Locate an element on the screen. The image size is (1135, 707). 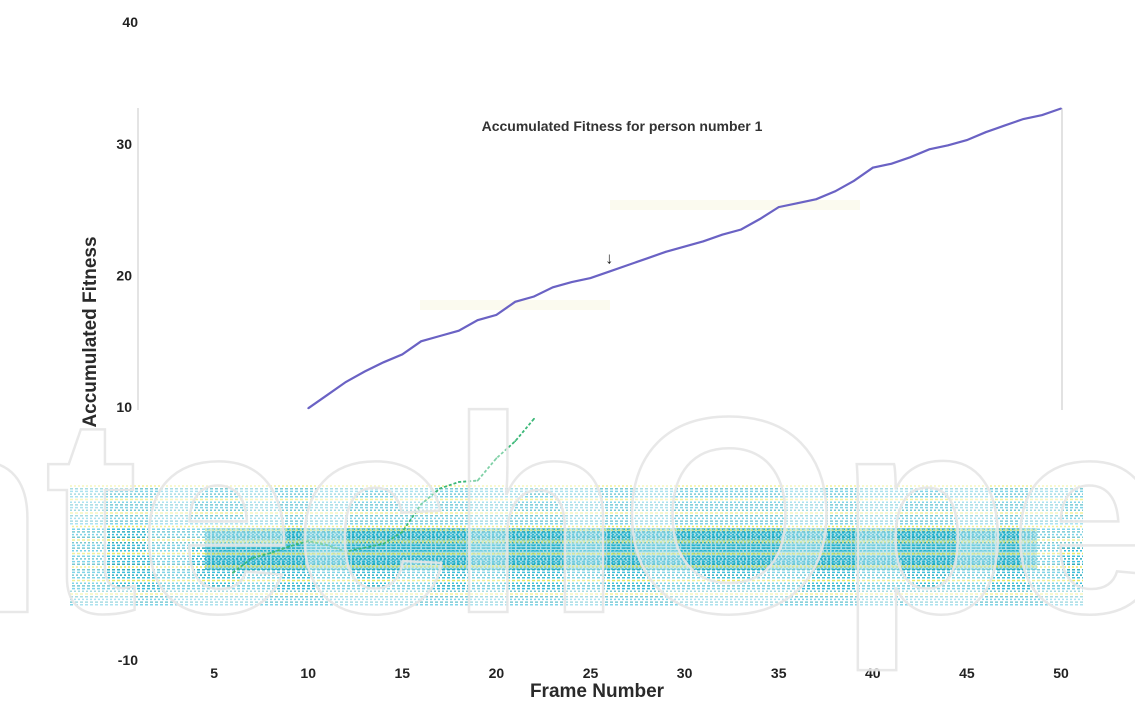
y-tick-label: 30 is located at coordinates (124, 144).